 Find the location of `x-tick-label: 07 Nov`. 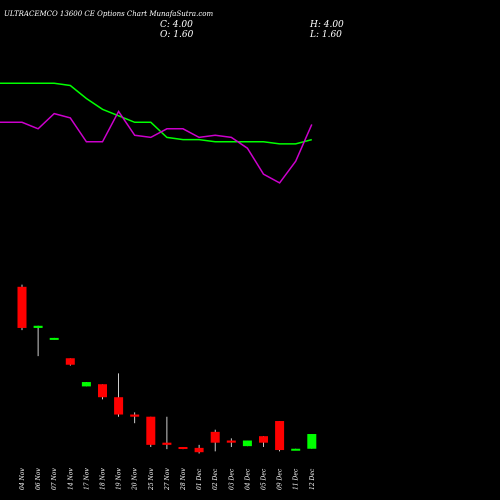

x-tick-label: 07 Nov is located at coordinates (54, 479).